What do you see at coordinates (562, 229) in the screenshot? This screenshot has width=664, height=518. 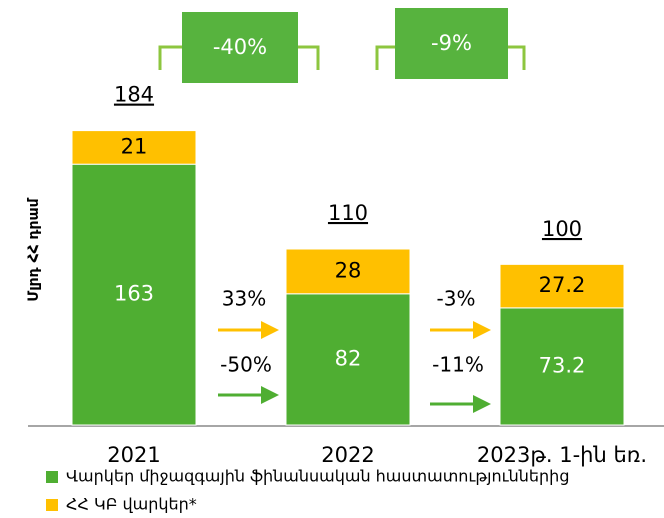 I see `total-label: 100` at bounding box center [562, 229].